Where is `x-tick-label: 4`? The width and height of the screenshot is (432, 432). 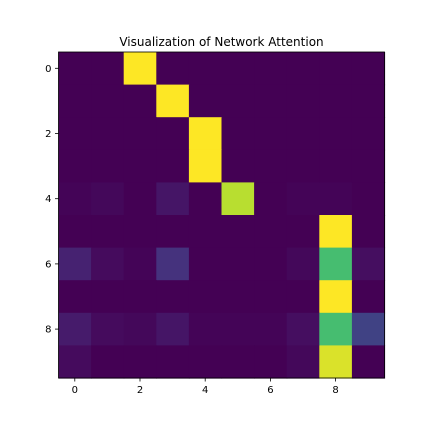
x-tick-label: 4 is located at coordinates (205, 390).